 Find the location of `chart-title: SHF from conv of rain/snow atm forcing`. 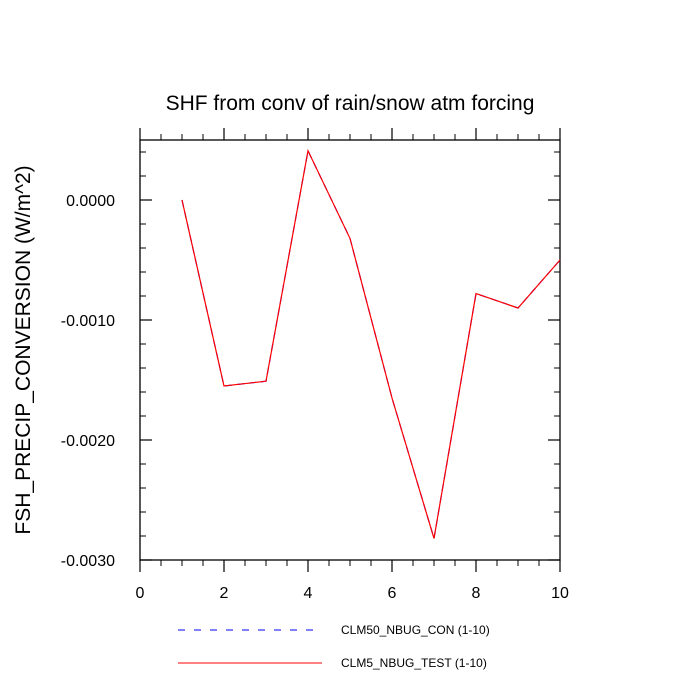

chart-title: SHF from conv of rain/snow atm forcing is located at coordinates (350, 103).